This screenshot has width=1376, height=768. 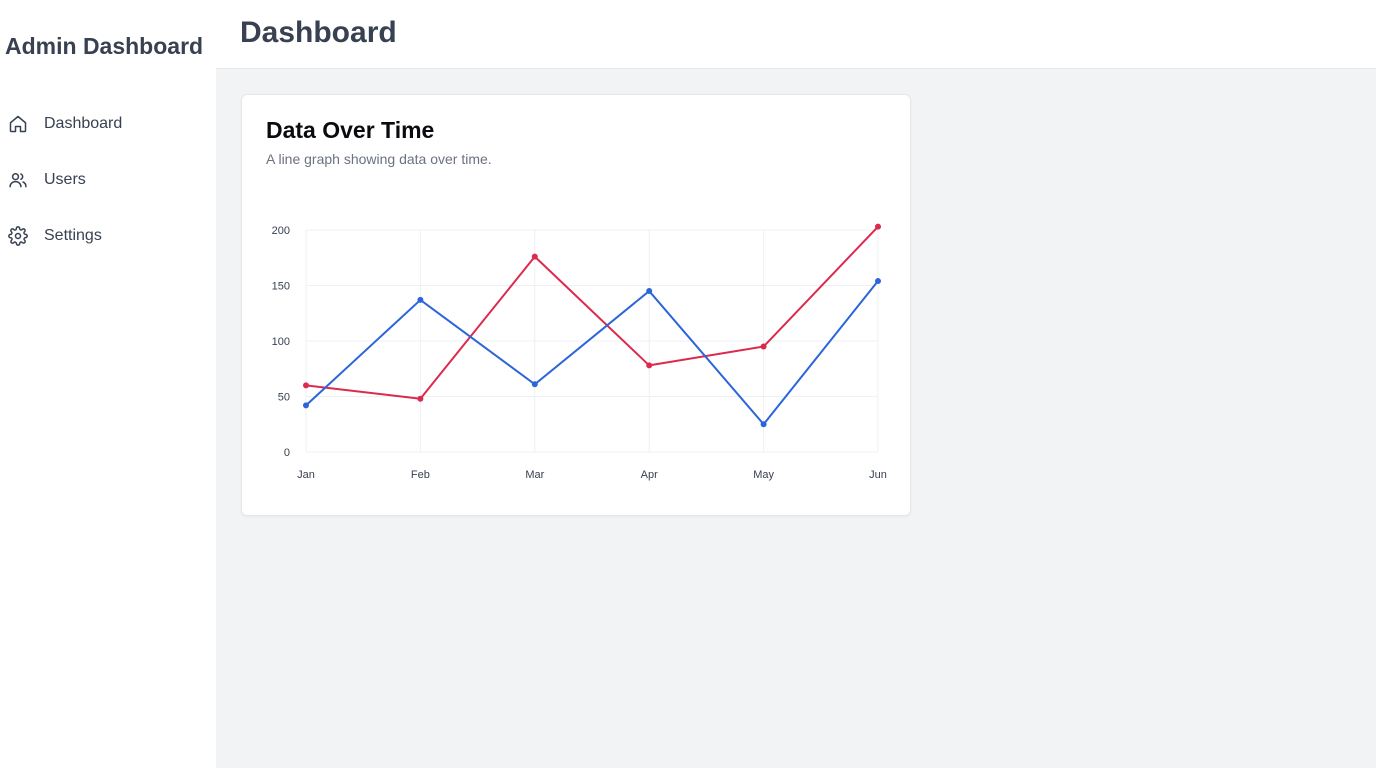 I want to click on y-tick-label: 100, so click(x=281, y=342).